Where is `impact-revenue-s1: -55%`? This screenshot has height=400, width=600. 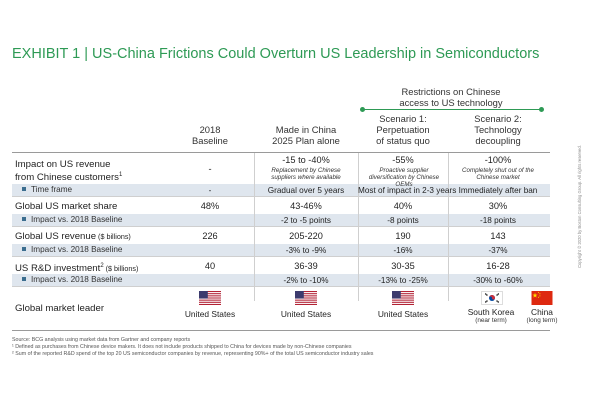 impact-revenue-s1: -55% is located at coordinates (403, 160).